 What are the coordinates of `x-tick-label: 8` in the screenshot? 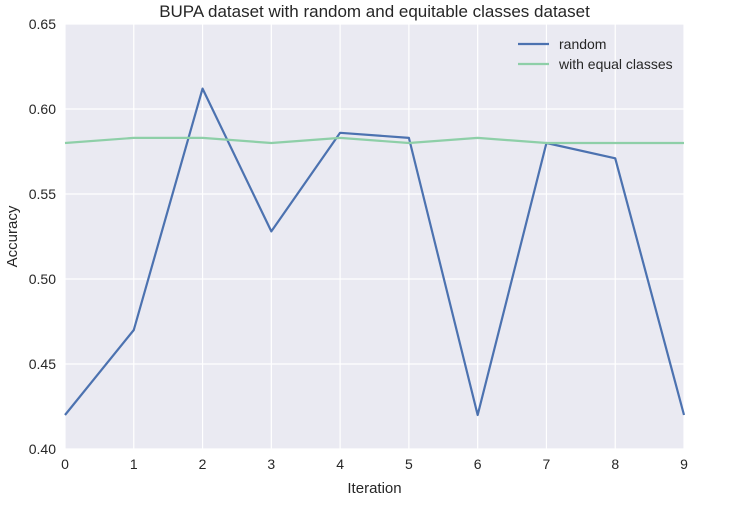 It's located at (615, 464).